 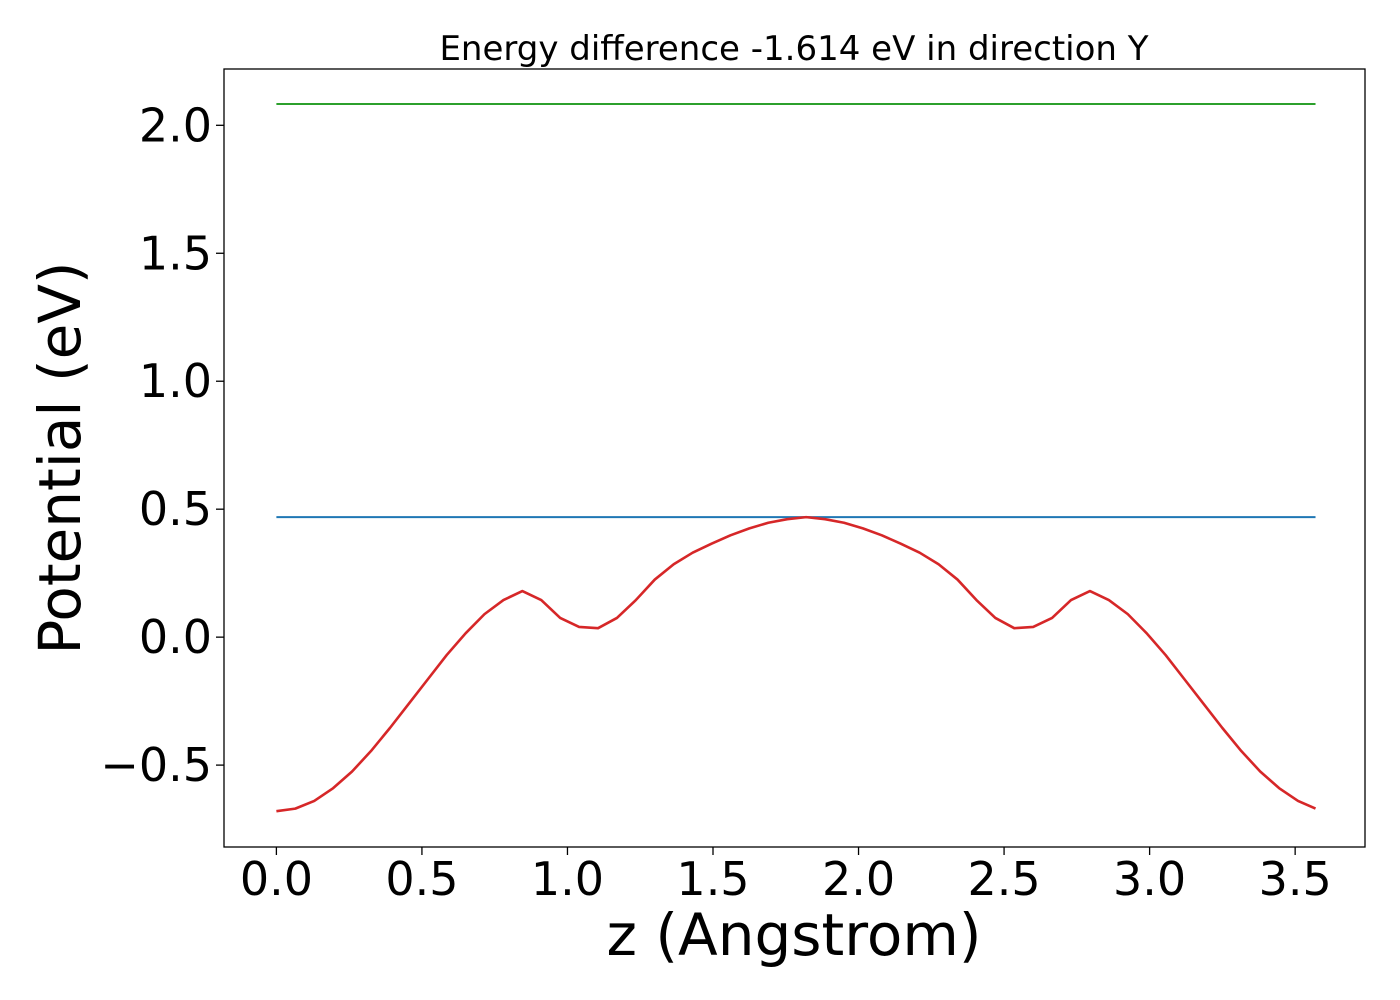 What do you see at coordinates (175, 125) in the screenshot?
I see `y-tick-label: 2.0` at bounding box center [175, 125].